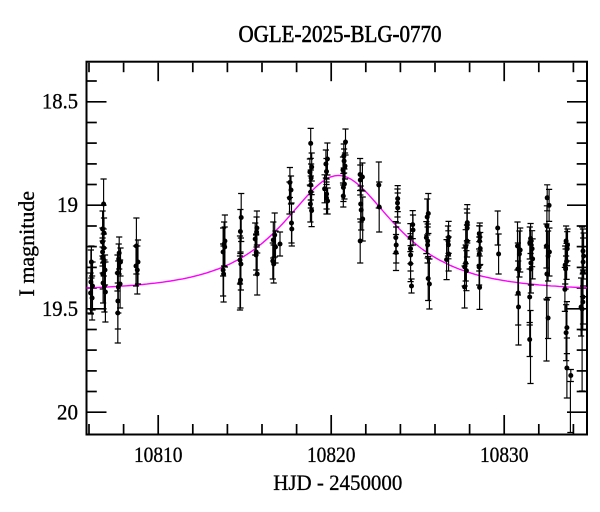  Describe the element at coordinates (67, 204) in the screenshot. I see `svg-text: 19` at that location.